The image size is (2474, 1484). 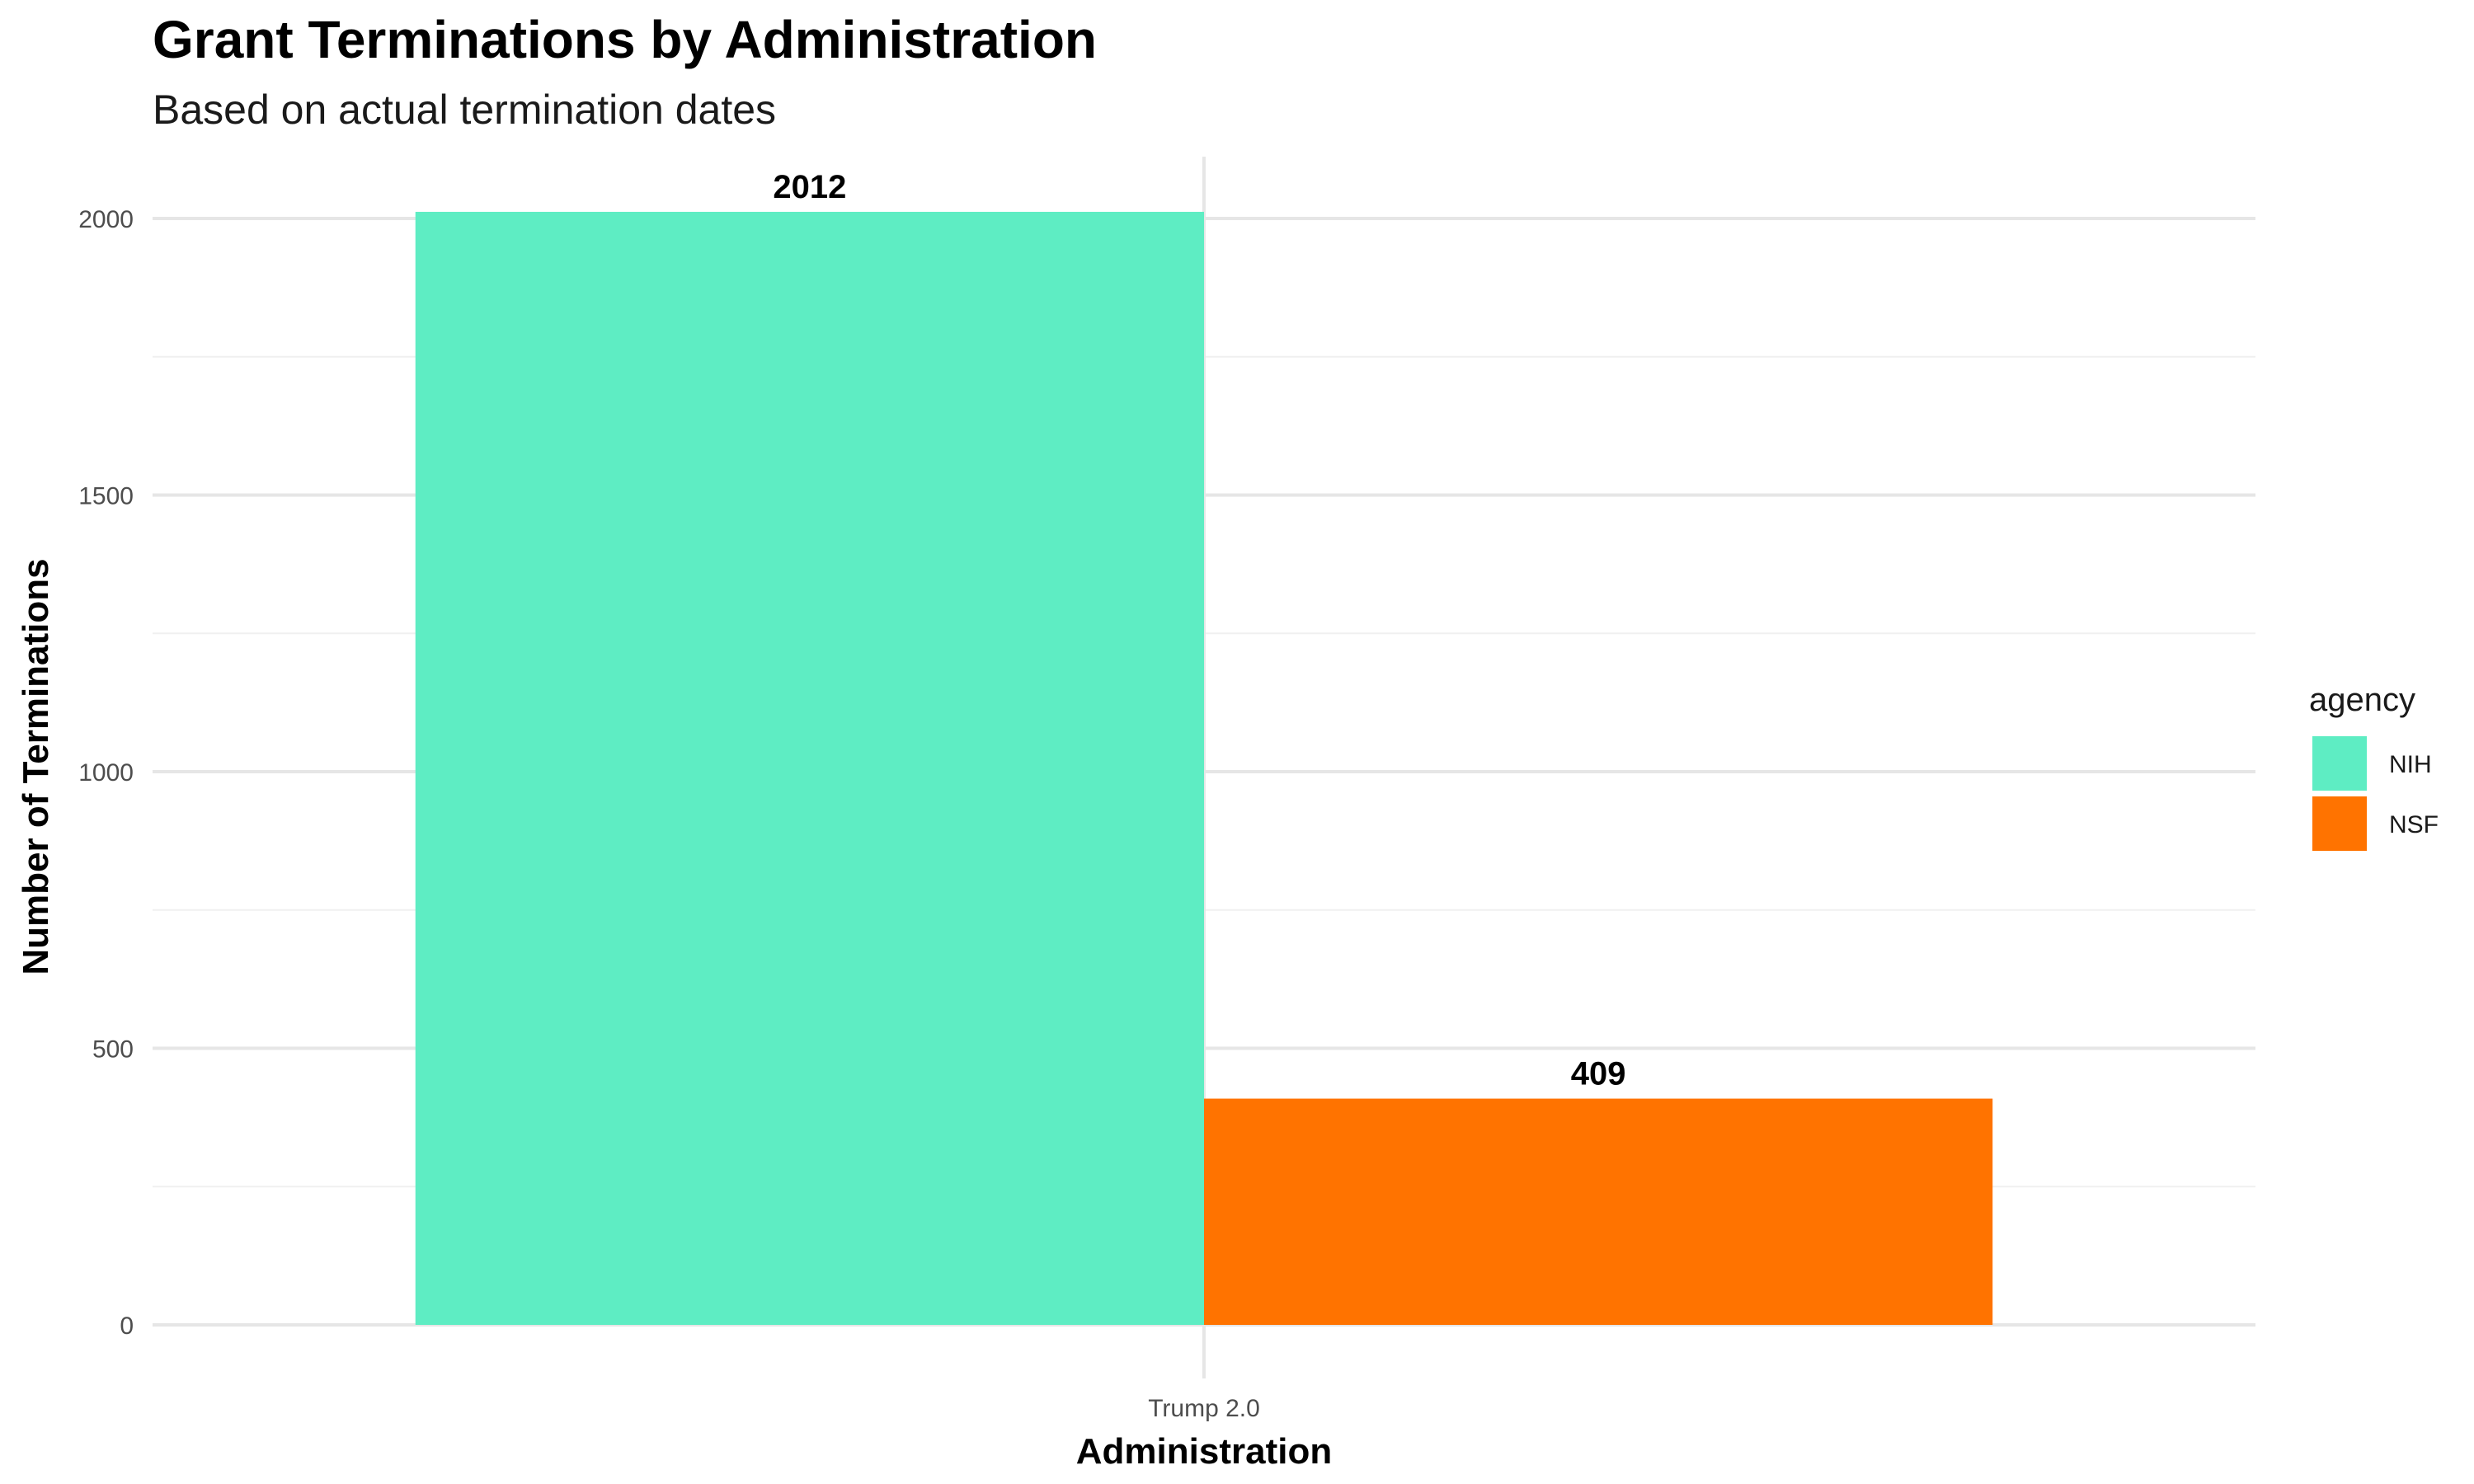 What do you see at coordinates (106, 496) in the screenshot?
I see `y-tick-label: 1500` at bounding box center [106, 496].